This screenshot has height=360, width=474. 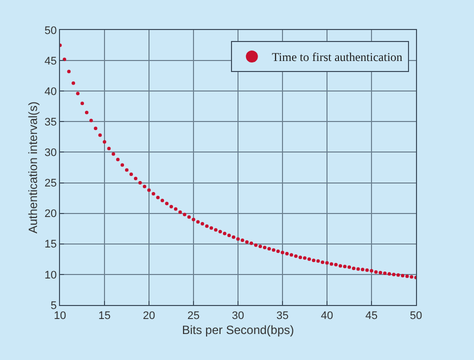 What do you see at coordinates (50, 153) in the screenshot?
I see `y-tick-label: 30` at bounding box center [50, 153].